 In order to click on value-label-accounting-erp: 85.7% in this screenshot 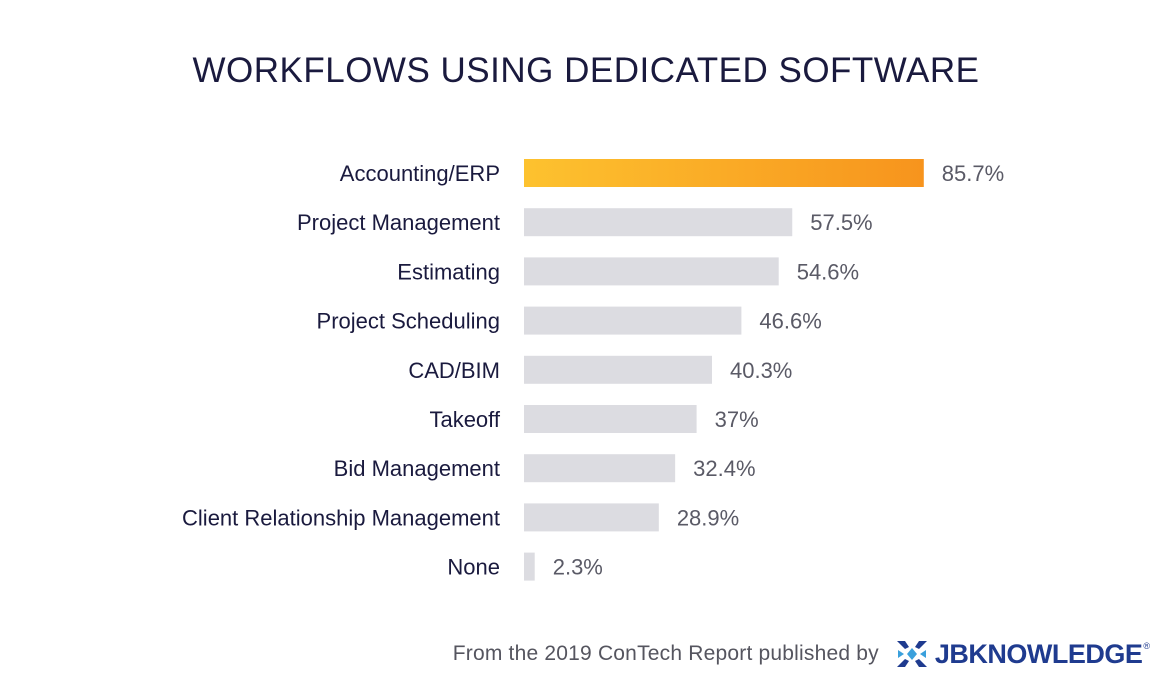, I will do `click(973, 173)`.